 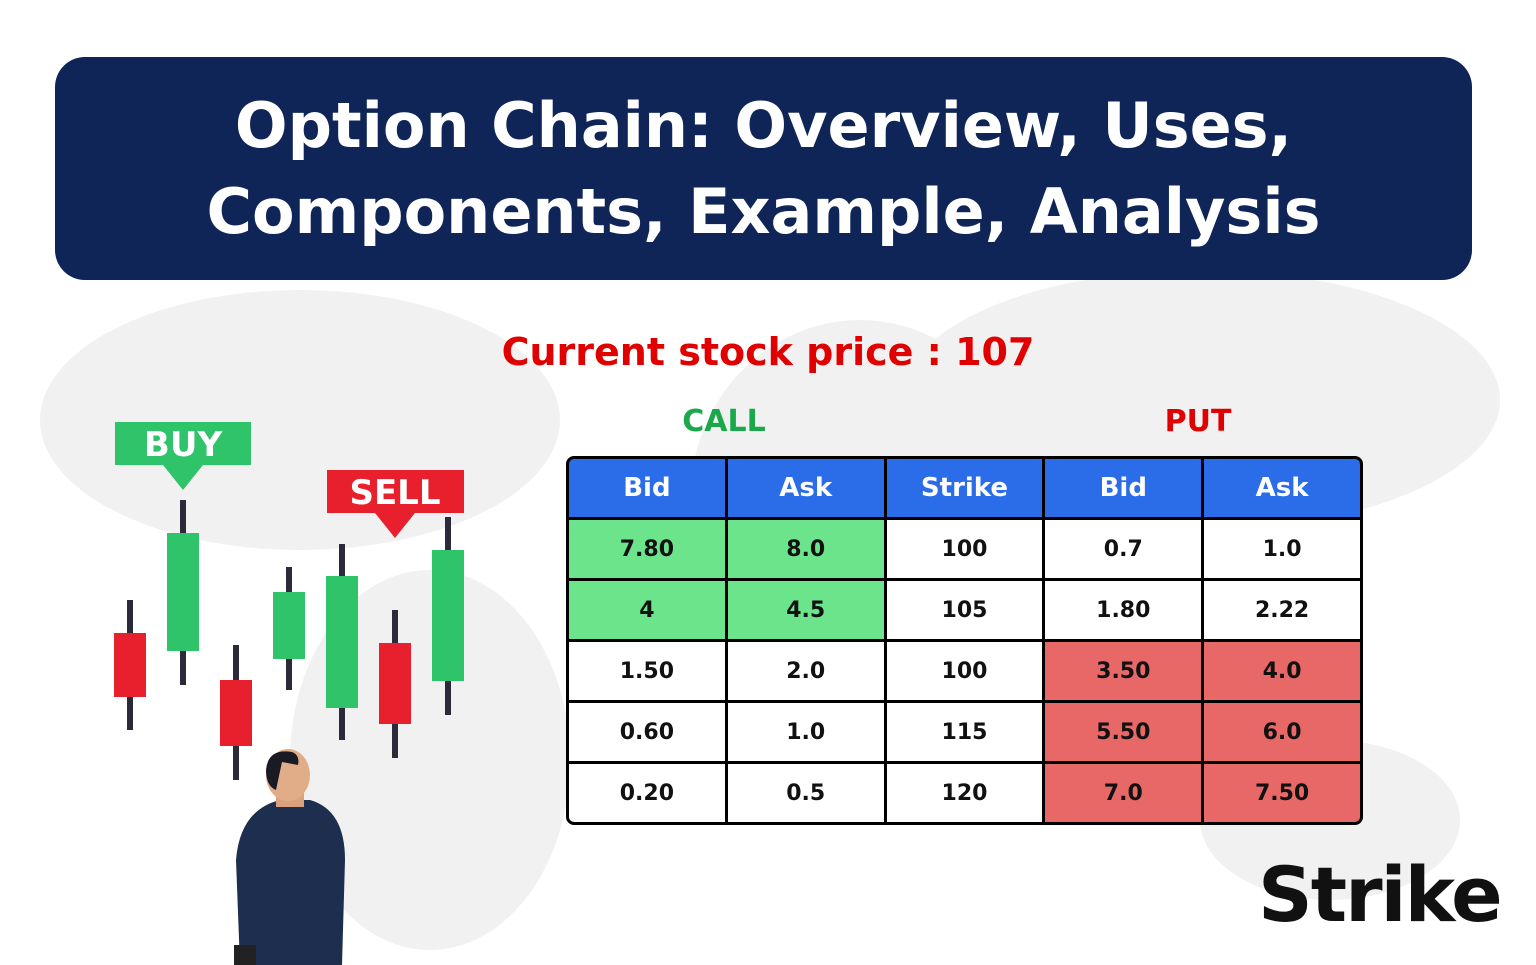 What do you see at coordinates (768, 352) in the screenshot?
I see `current-price: Current stock price : 107` at bounding box center [768, 352].